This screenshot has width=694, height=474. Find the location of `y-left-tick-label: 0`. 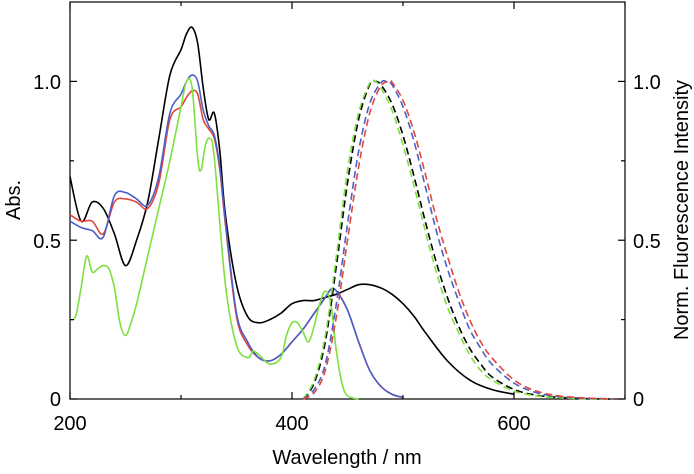

y-left-tick-label: 0 is located at coordinates (55, 400).